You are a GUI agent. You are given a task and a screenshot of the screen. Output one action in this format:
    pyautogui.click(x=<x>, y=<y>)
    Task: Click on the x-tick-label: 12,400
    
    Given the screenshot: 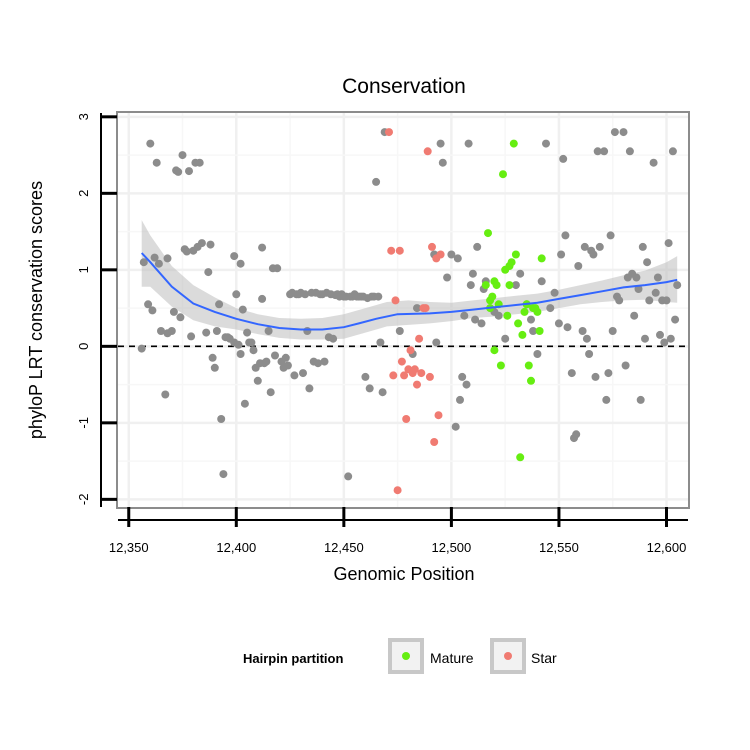 What is the action you would take?
    pyautogui.click(x=236, y=547)
    